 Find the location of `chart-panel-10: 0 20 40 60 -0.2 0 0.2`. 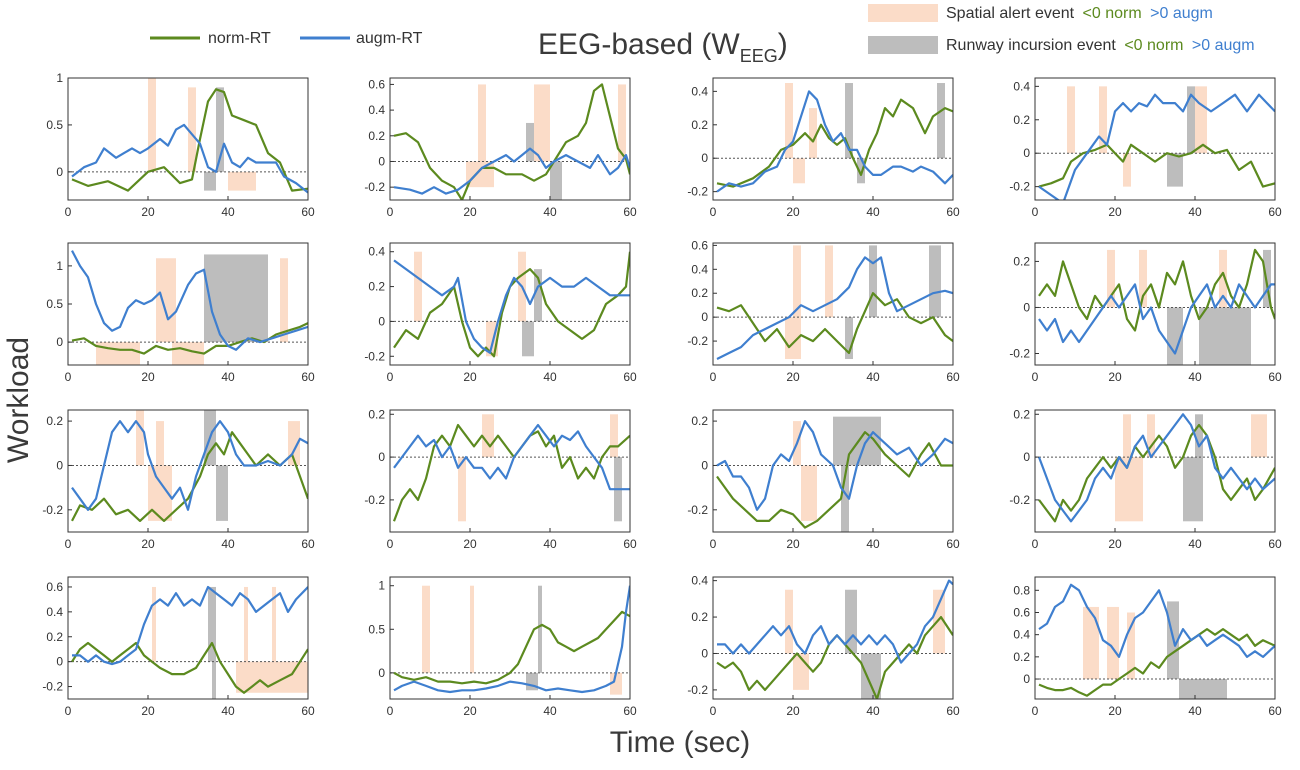

chart-panel-10: 0 20 40 60 -0.2 0 0.2 is located at coordinates (500, 479).